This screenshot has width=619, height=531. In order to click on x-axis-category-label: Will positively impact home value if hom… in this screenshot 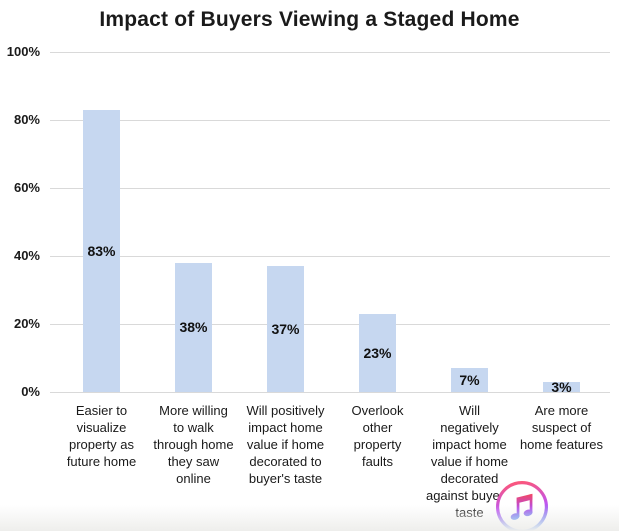, I will do `click(285, 444)`.